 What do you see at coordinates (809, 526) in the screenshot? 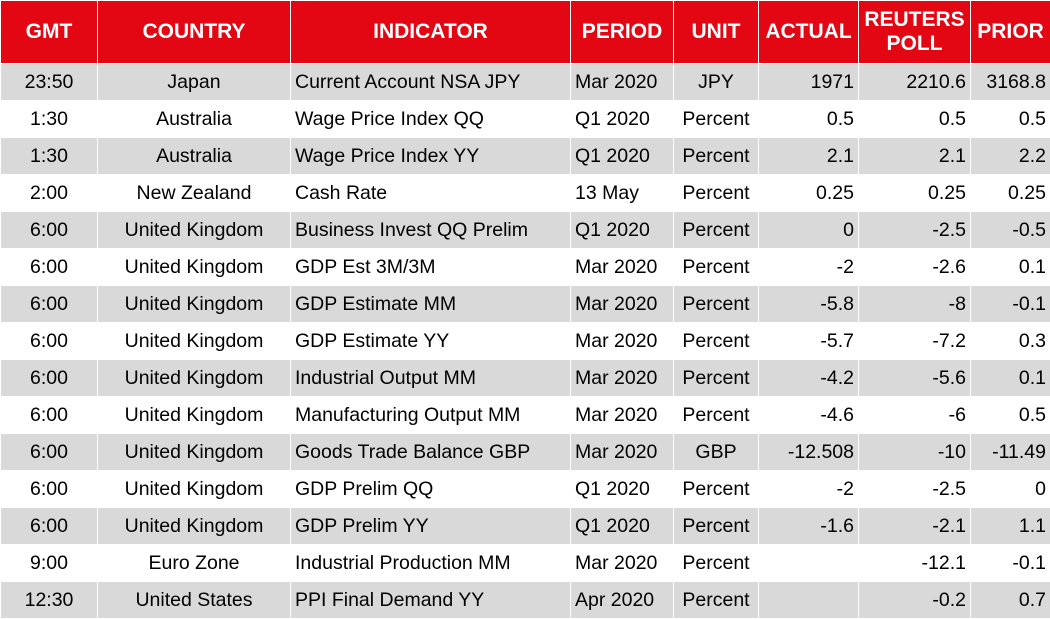
I see `actual-cell: -1.6` at bounding box center [809, 526].